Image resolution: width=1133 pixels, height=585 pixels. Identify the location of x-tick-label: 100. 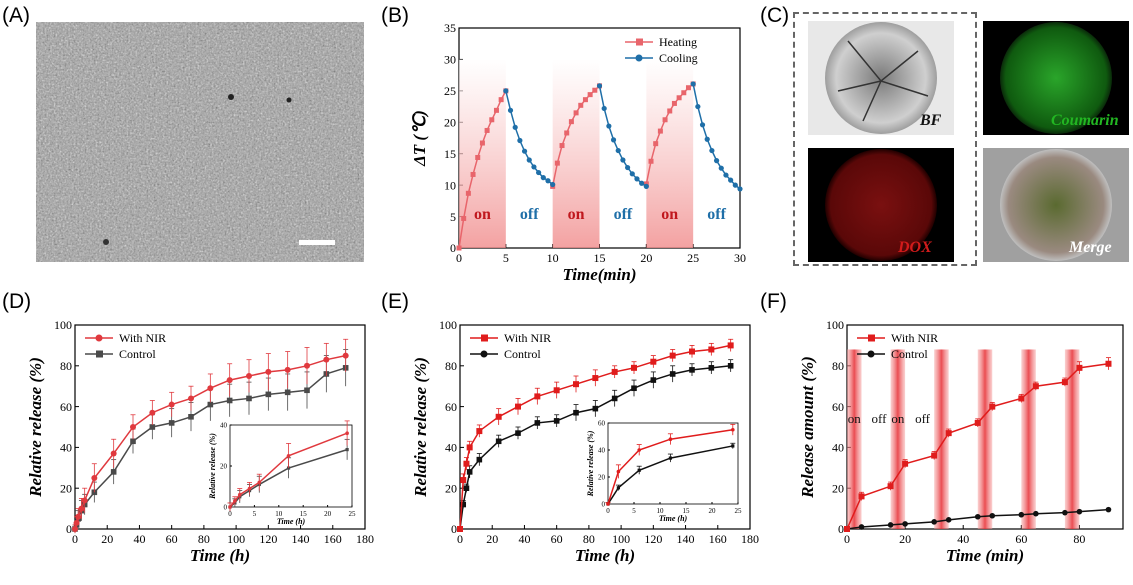
(236, 539).